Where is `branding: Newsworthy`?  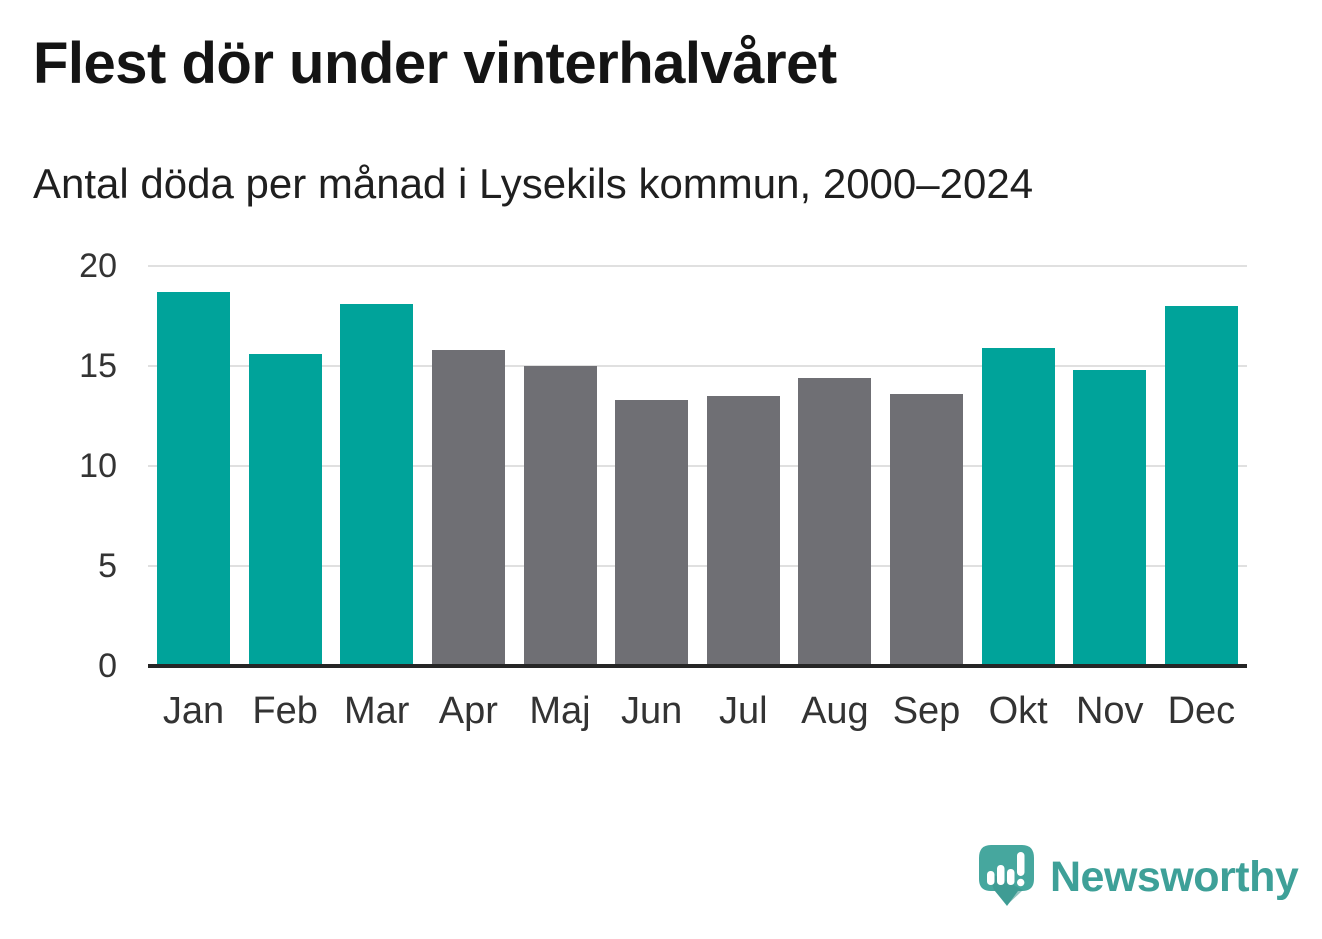
branding: Newsworthy is located at coordinates (1138, 877).